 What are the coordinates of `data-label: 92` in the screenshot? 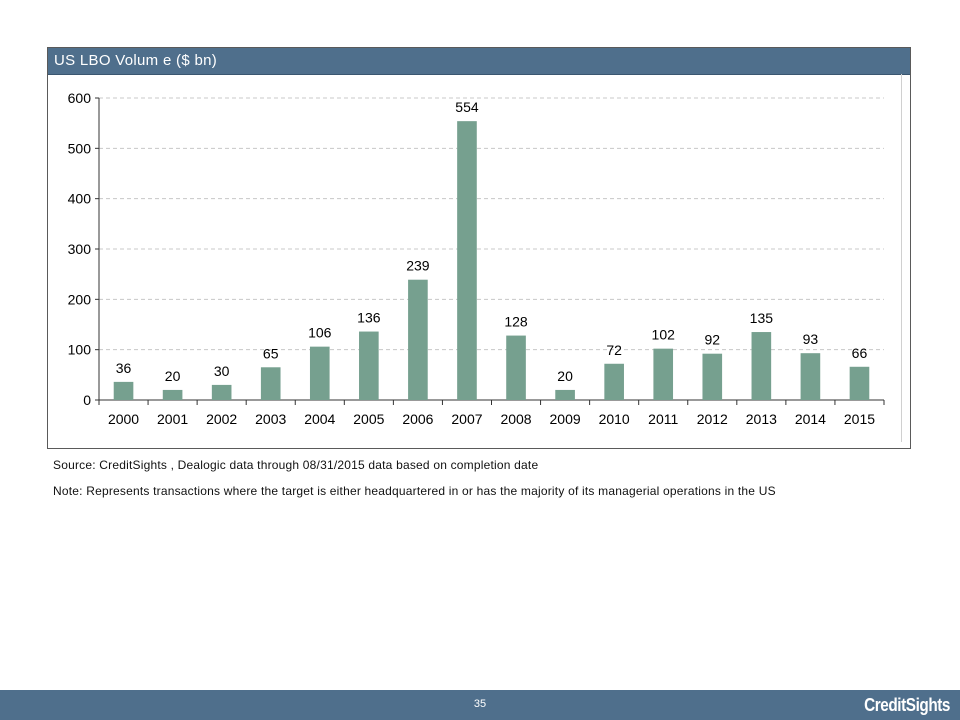 It's located at (712, 340).